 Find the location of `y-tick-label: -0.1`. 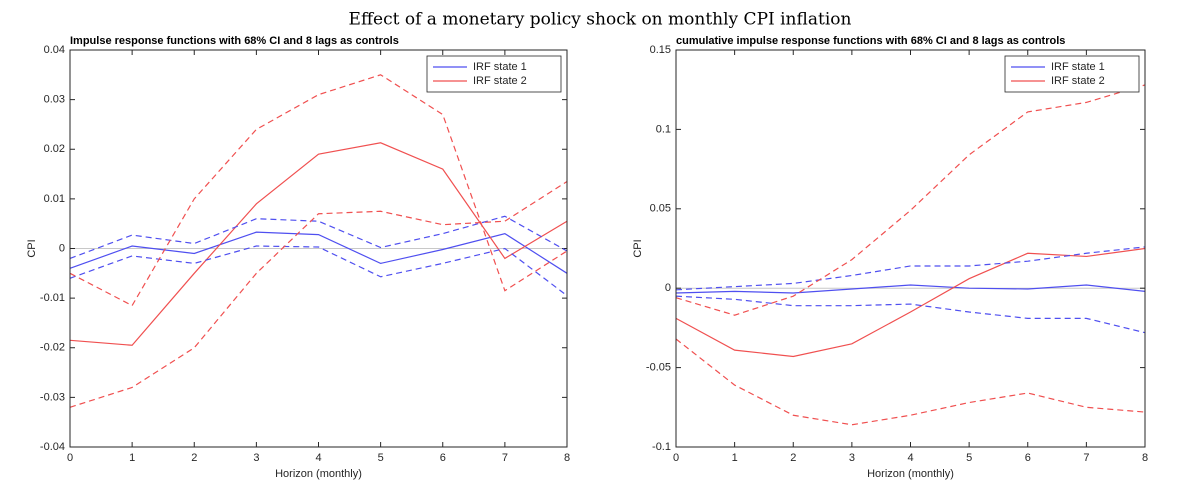

y-tick-label: -0.1 is located at coordinates (661, 447).